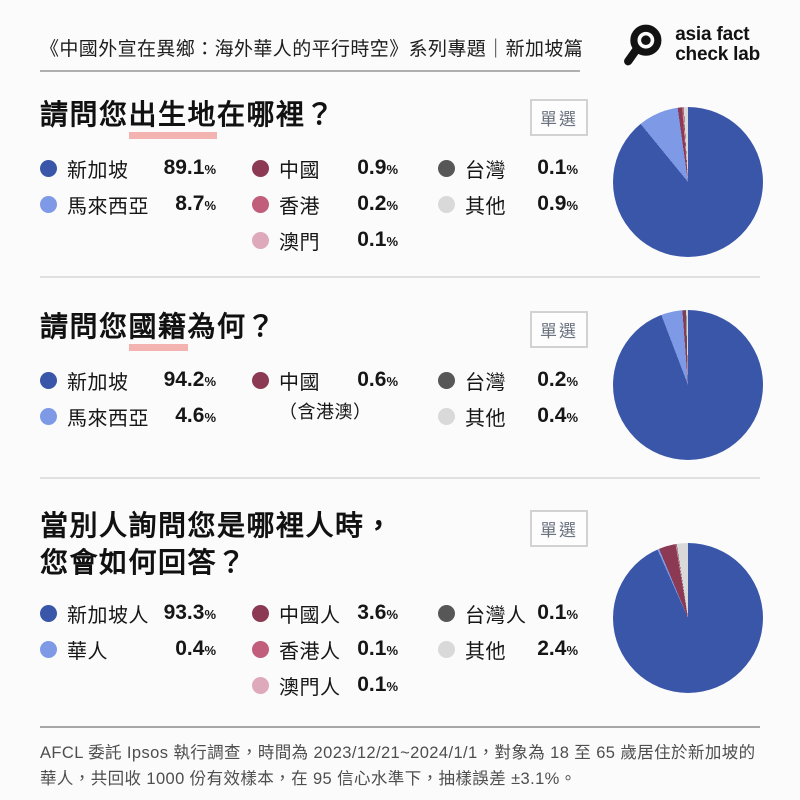 The width and height of the screenshot is (800, 800). What do you see at coordinates (372, 379) in the screenshot?
I see `legend-value-number: 0.6` at bounding box center [372, 379].